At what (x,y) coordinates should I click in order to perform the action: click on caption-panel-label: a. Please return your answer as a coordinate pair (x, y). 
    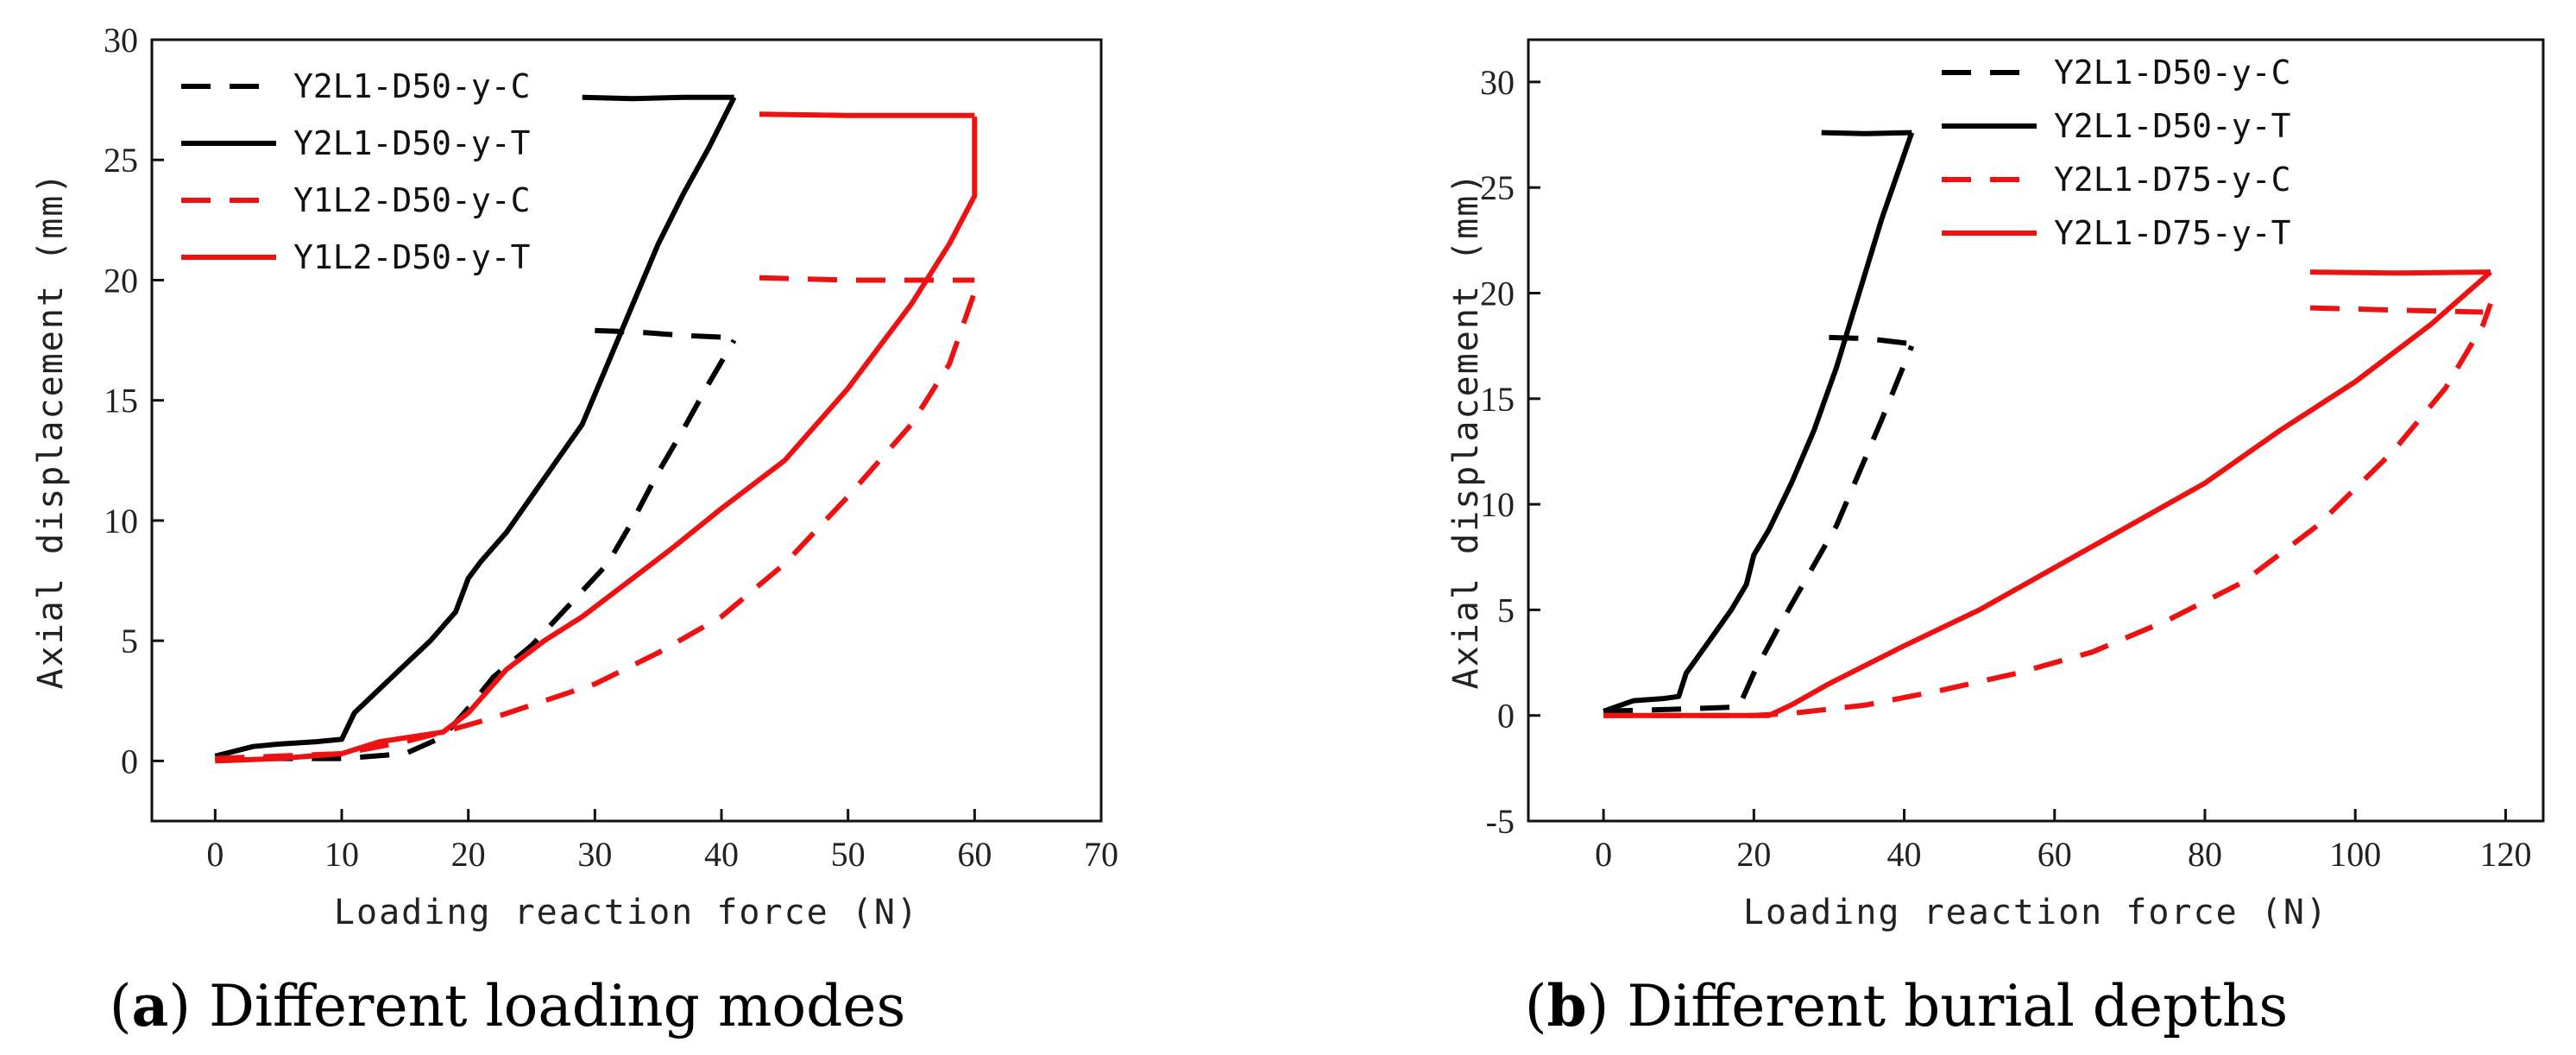
    Looking at the image, I should click on (149, 1005).